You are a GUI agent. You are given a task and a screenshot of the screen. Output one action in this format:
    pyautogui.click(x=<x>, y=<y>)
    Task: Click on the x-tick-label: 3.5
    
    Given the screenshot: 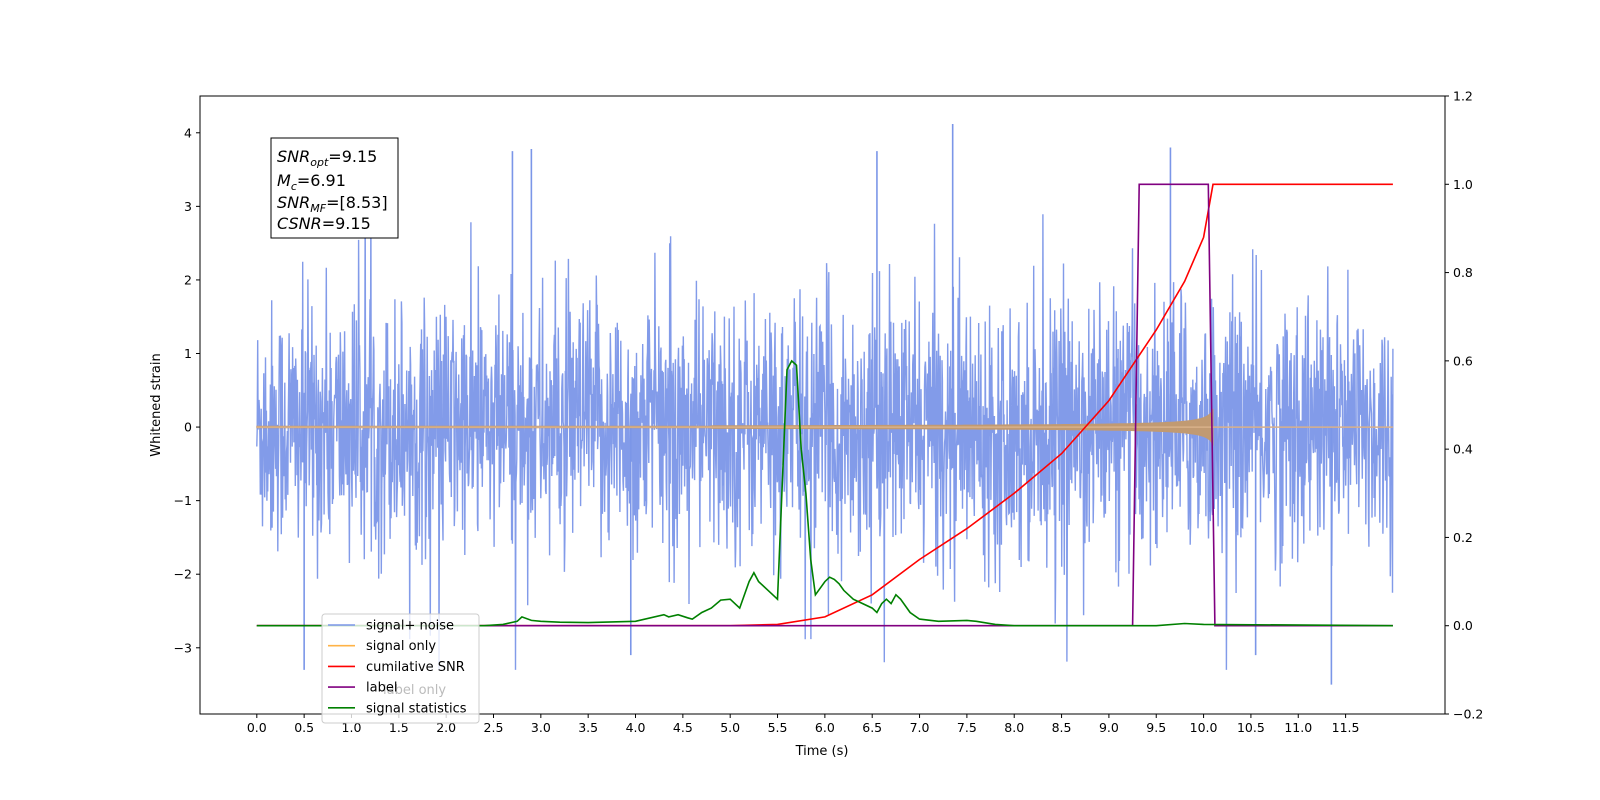 What is the action you would take?
    pyautogui.click(x=588, y=727)
    